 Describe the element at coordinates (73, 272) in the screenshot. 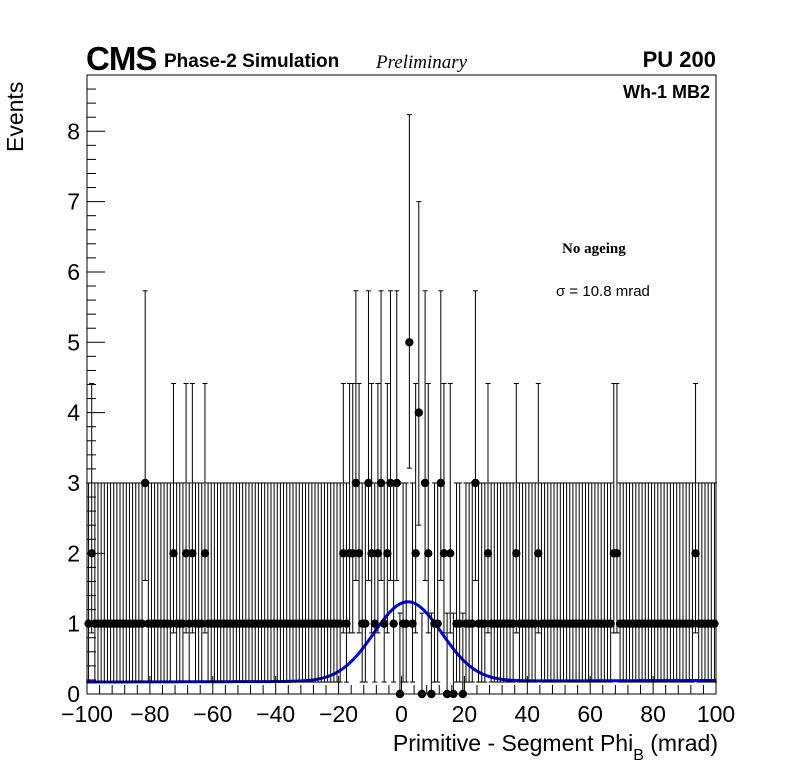

I see `y-tick-label: 6` at that location.